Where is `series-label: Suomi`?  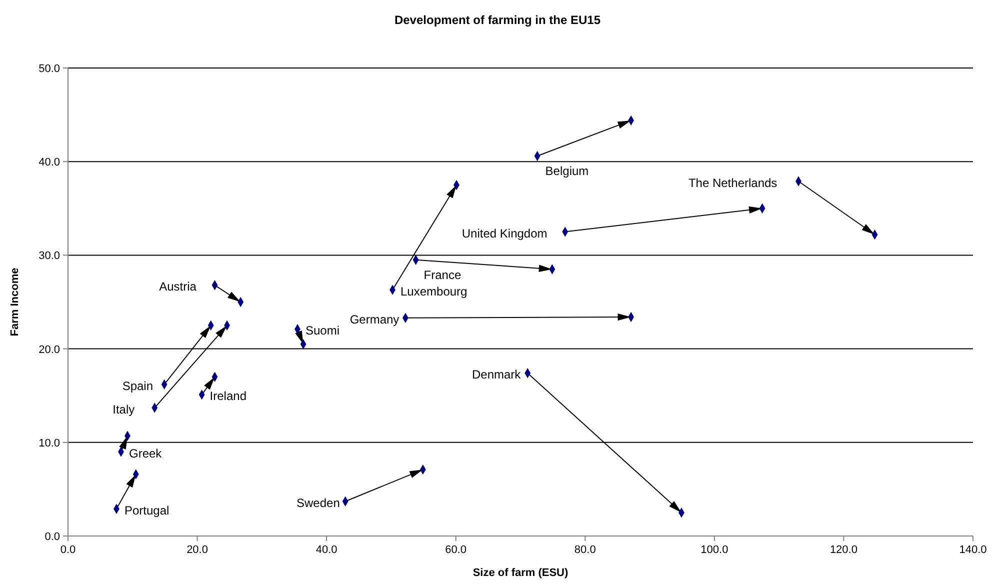 series-label: Suomi is located at coordinates (322, 331).